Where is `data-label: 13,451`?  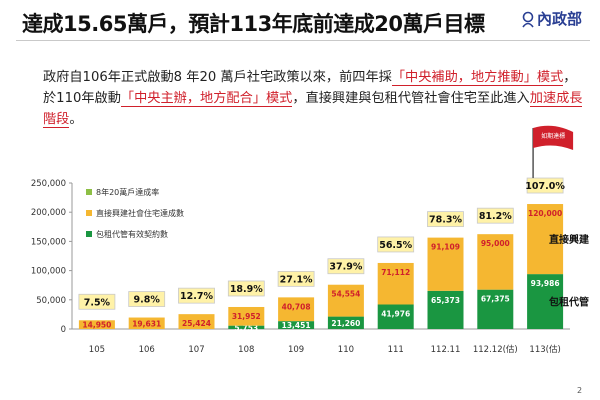 data-label: 13,451 is located at coordinates (296, 325).